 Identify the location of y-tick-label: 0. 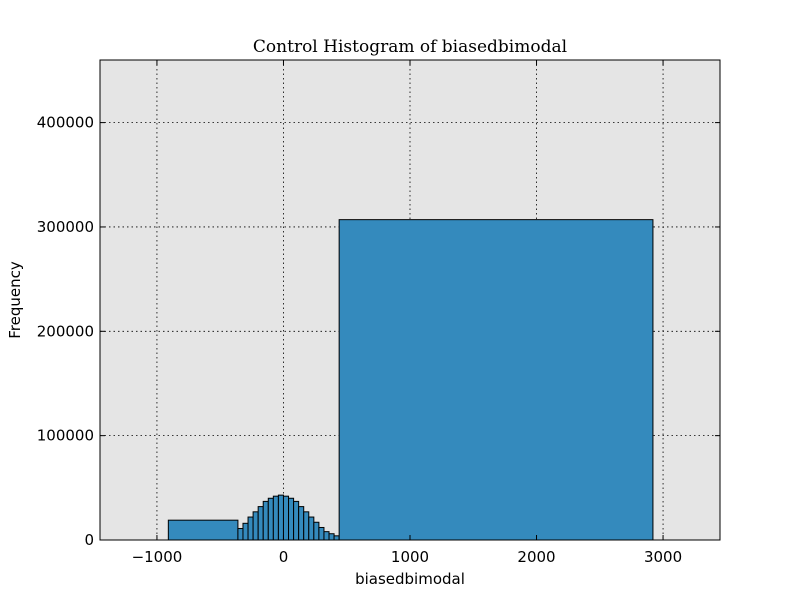
(89, 540).